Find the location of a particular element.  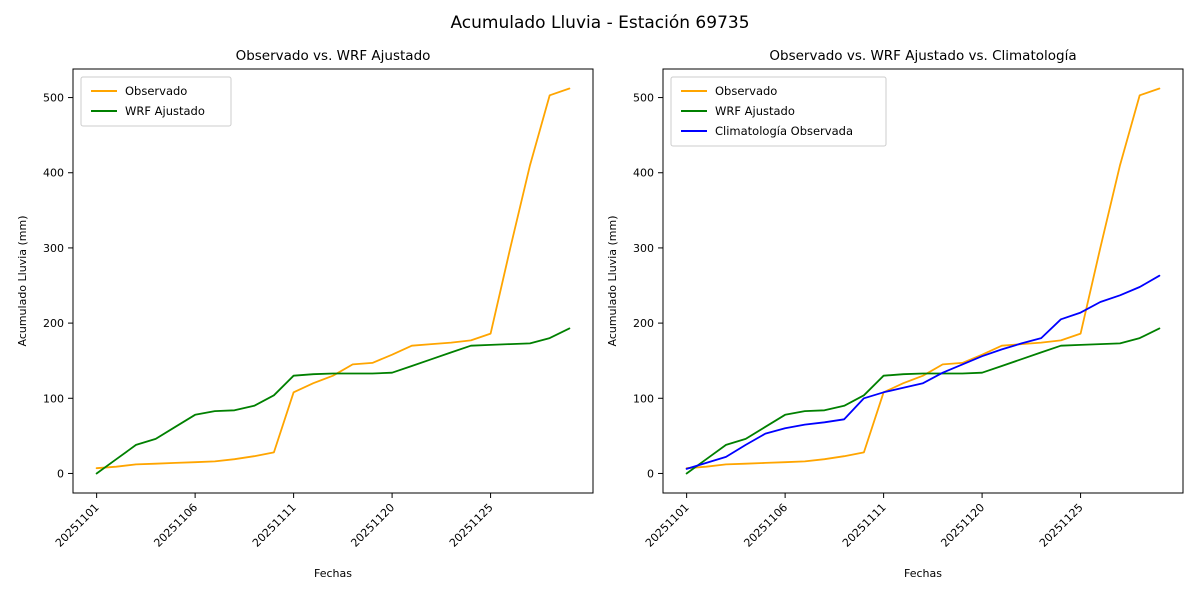

legend-label: Climatología Observada is located at coordinates (784, 131).